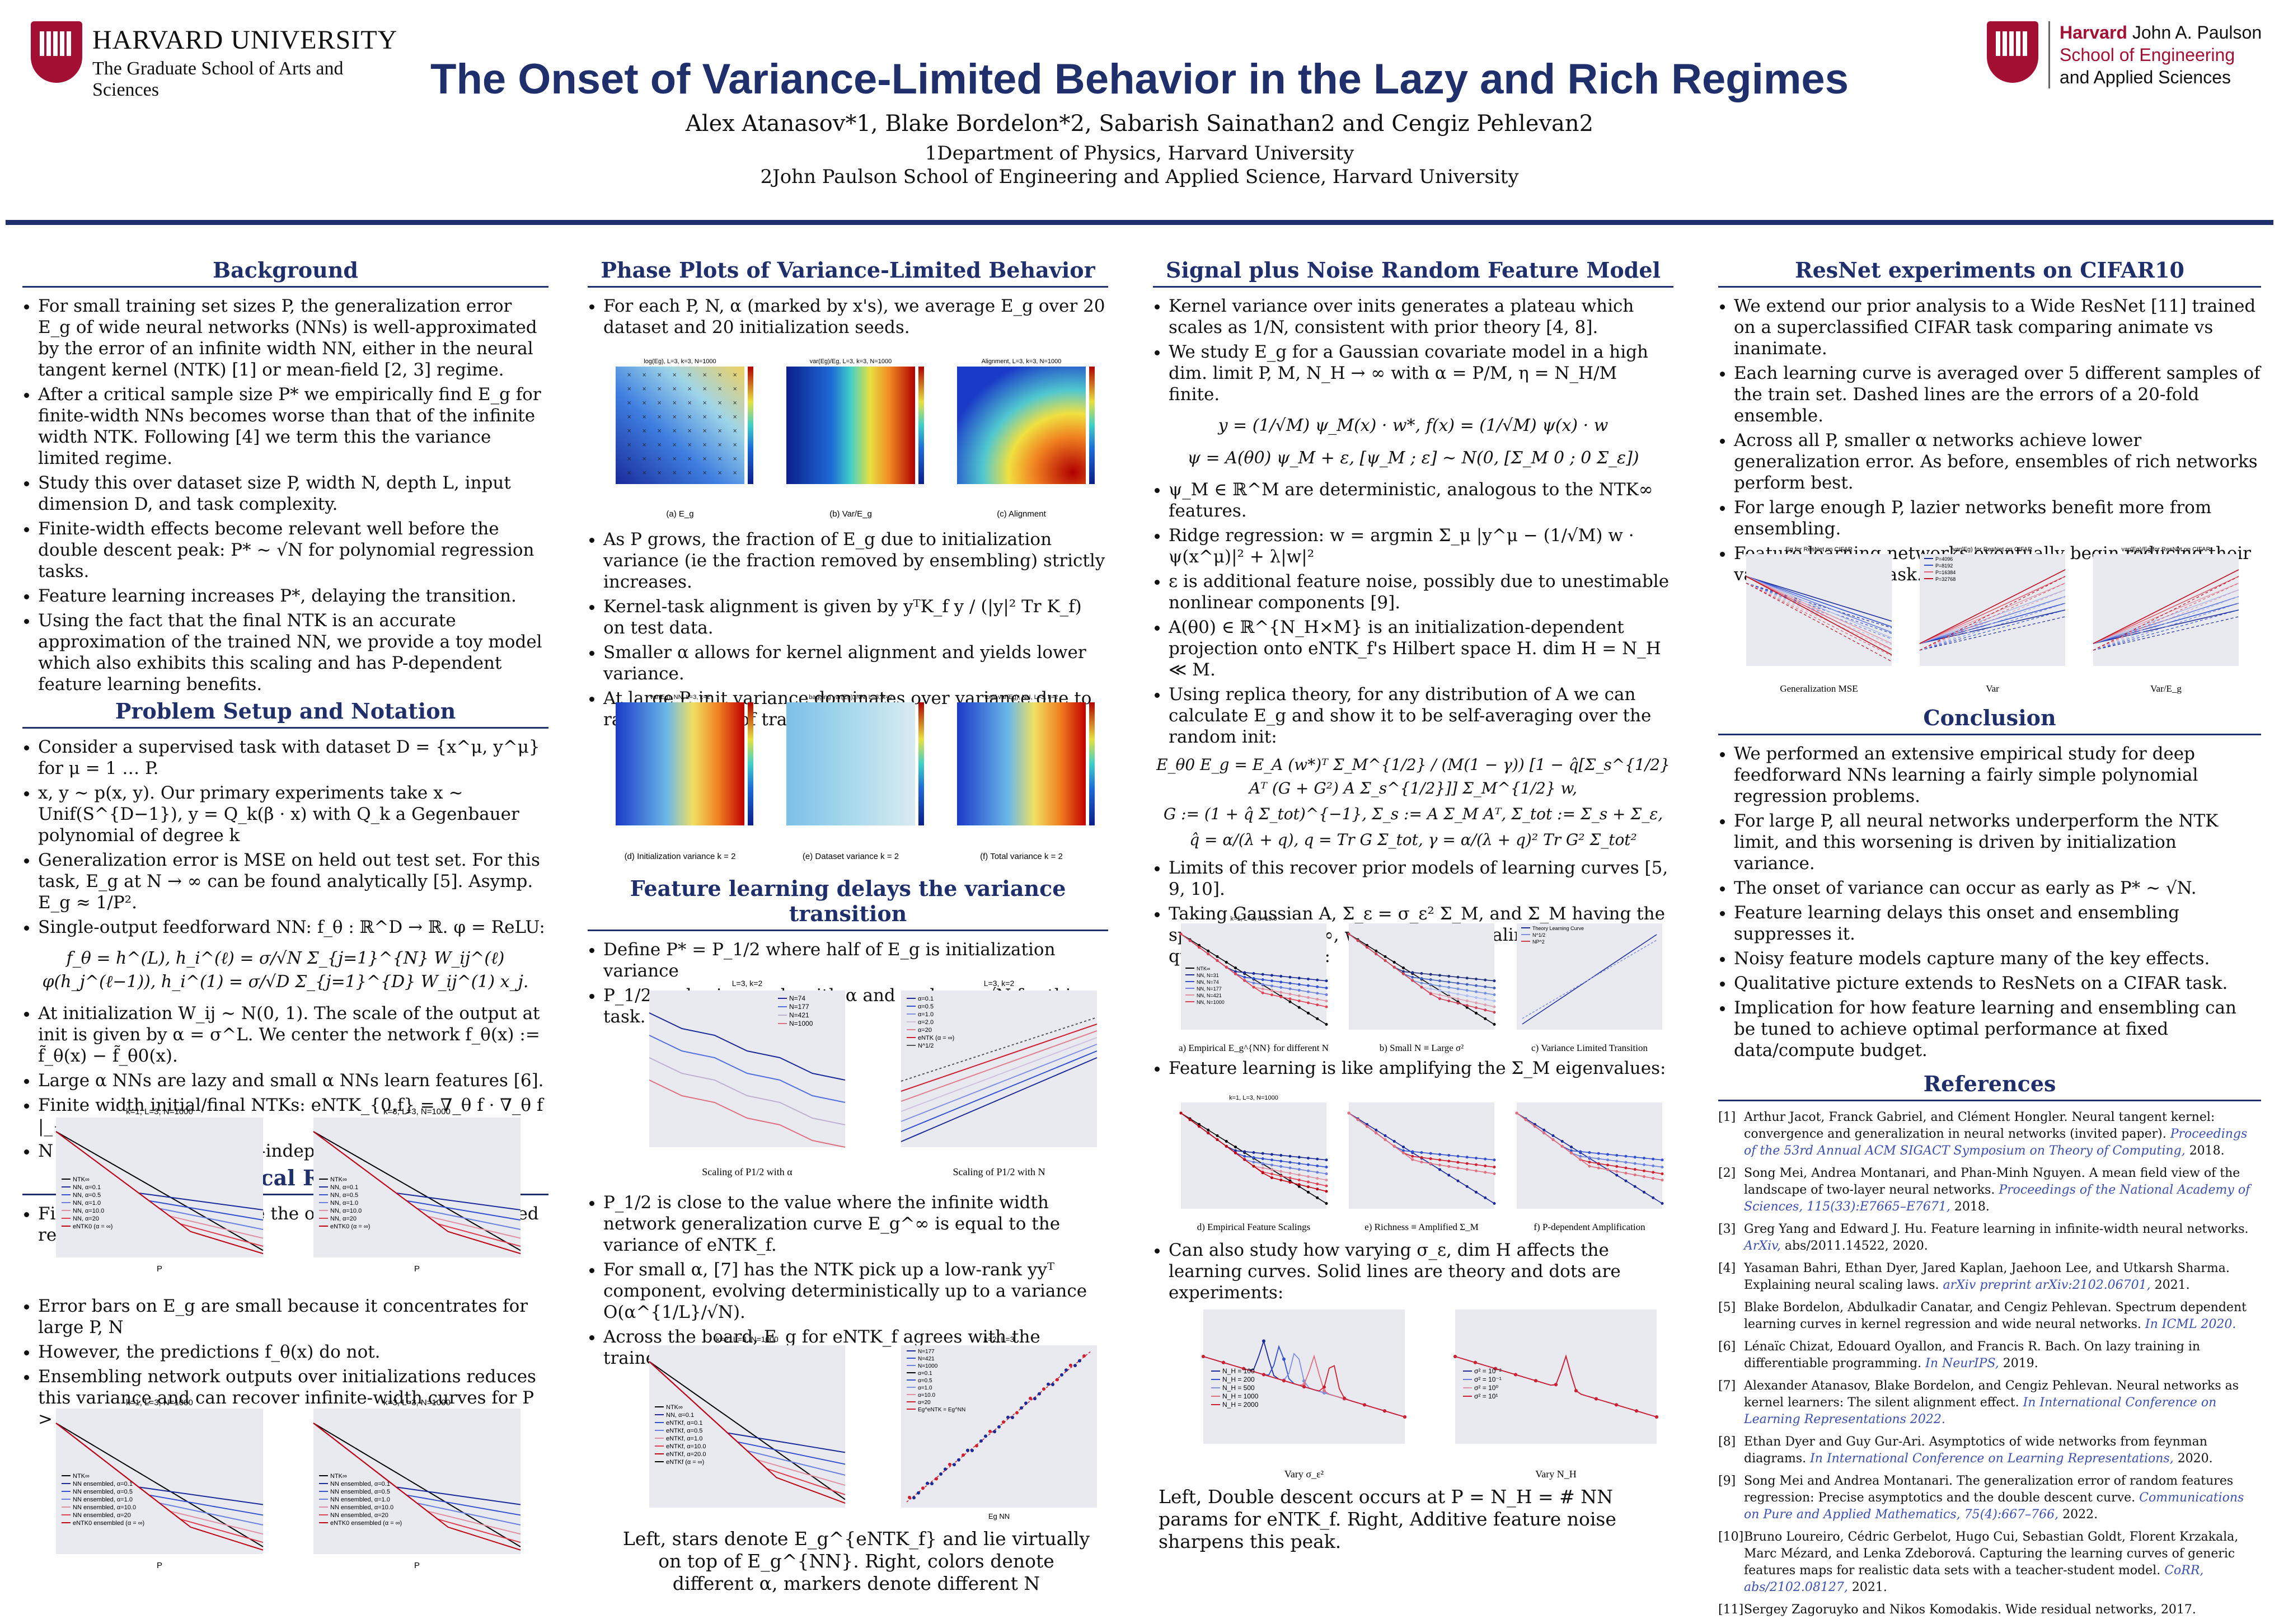 The height and width of the screenshot is (1624, 2279). Describe the element at coordinates (1253, 1155) in the screenshot. I see `plot-background` at that location.